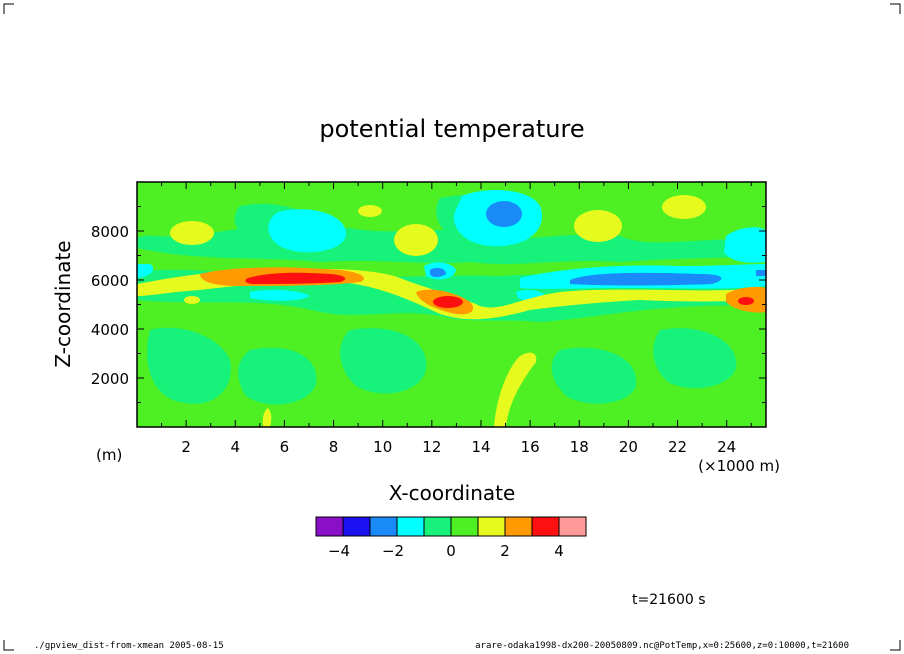  What do you see at coordinates (451, 551) in the screenshot?
I see `colorbar-tick-label: 0` at bounding box center [451, 551].